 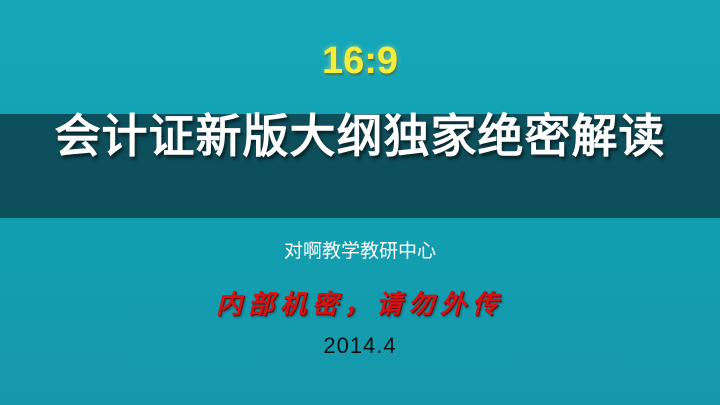 I want to click on slide-title: 会计证新版大纲独家绝密解读, so click(x=360, y=136).